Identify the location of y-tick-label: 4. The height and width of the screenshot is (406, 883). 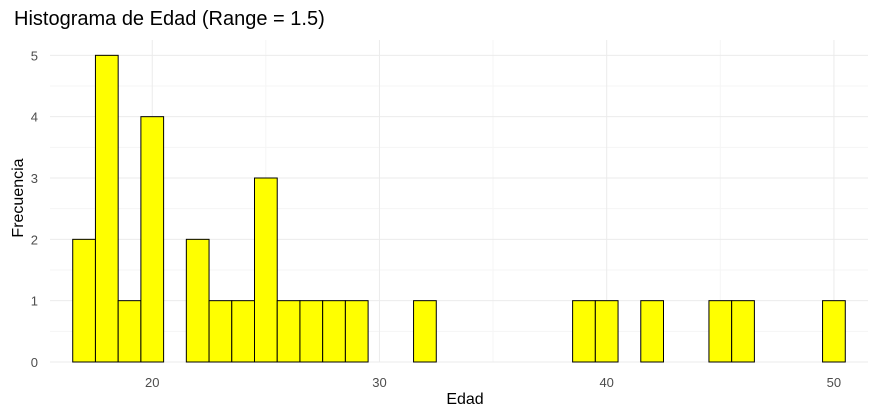
(34, 117).